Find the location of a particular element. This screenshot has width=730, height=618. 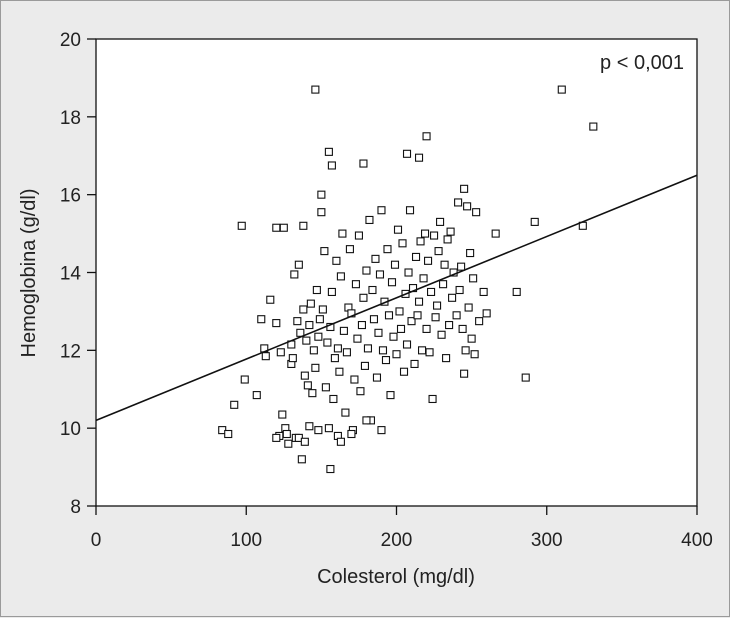

x-tick-label: 100 is located at coordinates (246, 540).